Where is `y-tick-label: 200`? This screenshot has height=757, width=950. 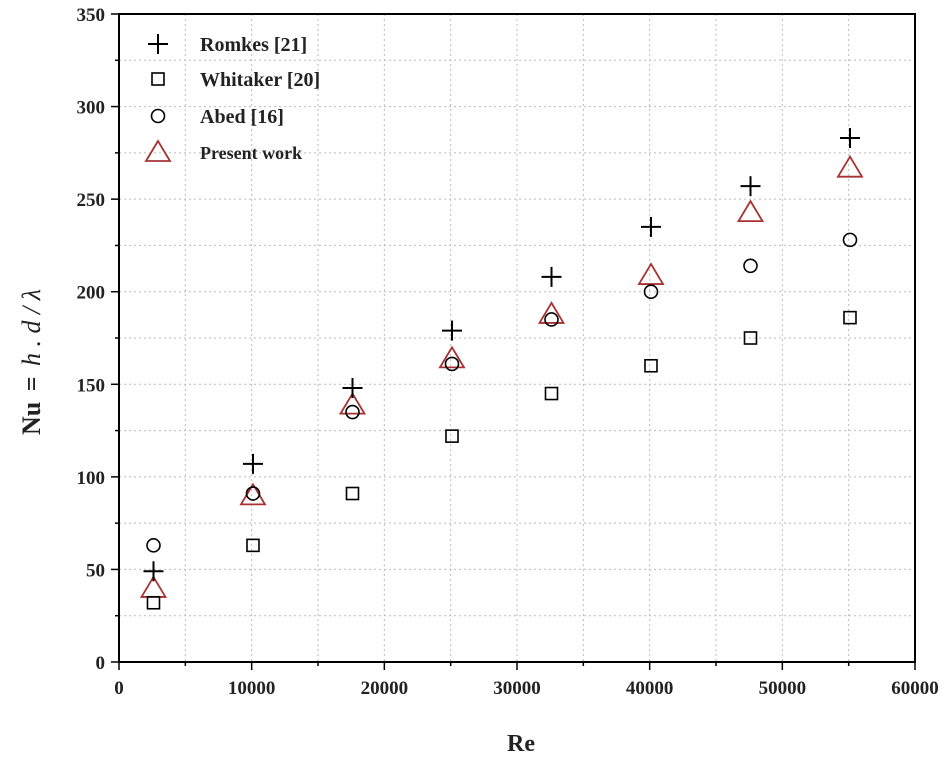 y-tick-label: 200 is located at coordinates (91, 293).